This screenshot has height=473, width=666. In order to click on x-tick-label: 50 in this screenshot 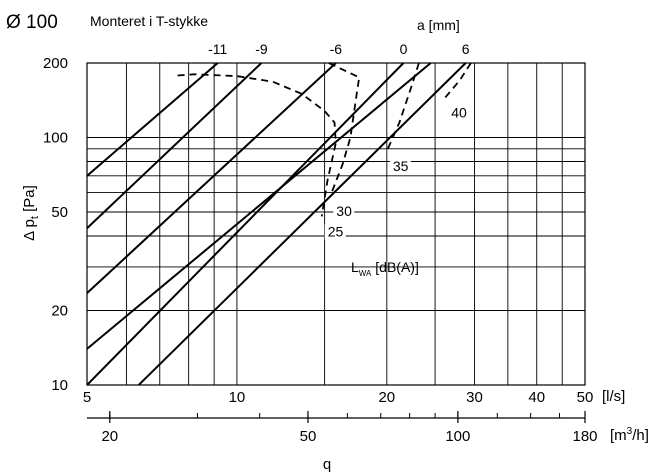, I will do `click(585, 397)`.